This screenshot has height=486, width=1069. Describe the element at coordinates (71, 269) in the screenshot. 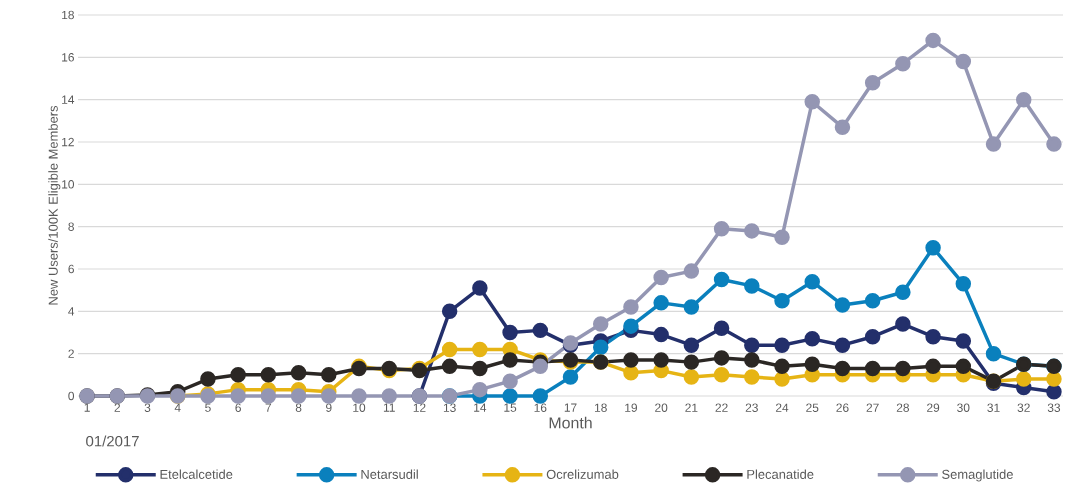

I see `y-tick-label: 6` at that location.